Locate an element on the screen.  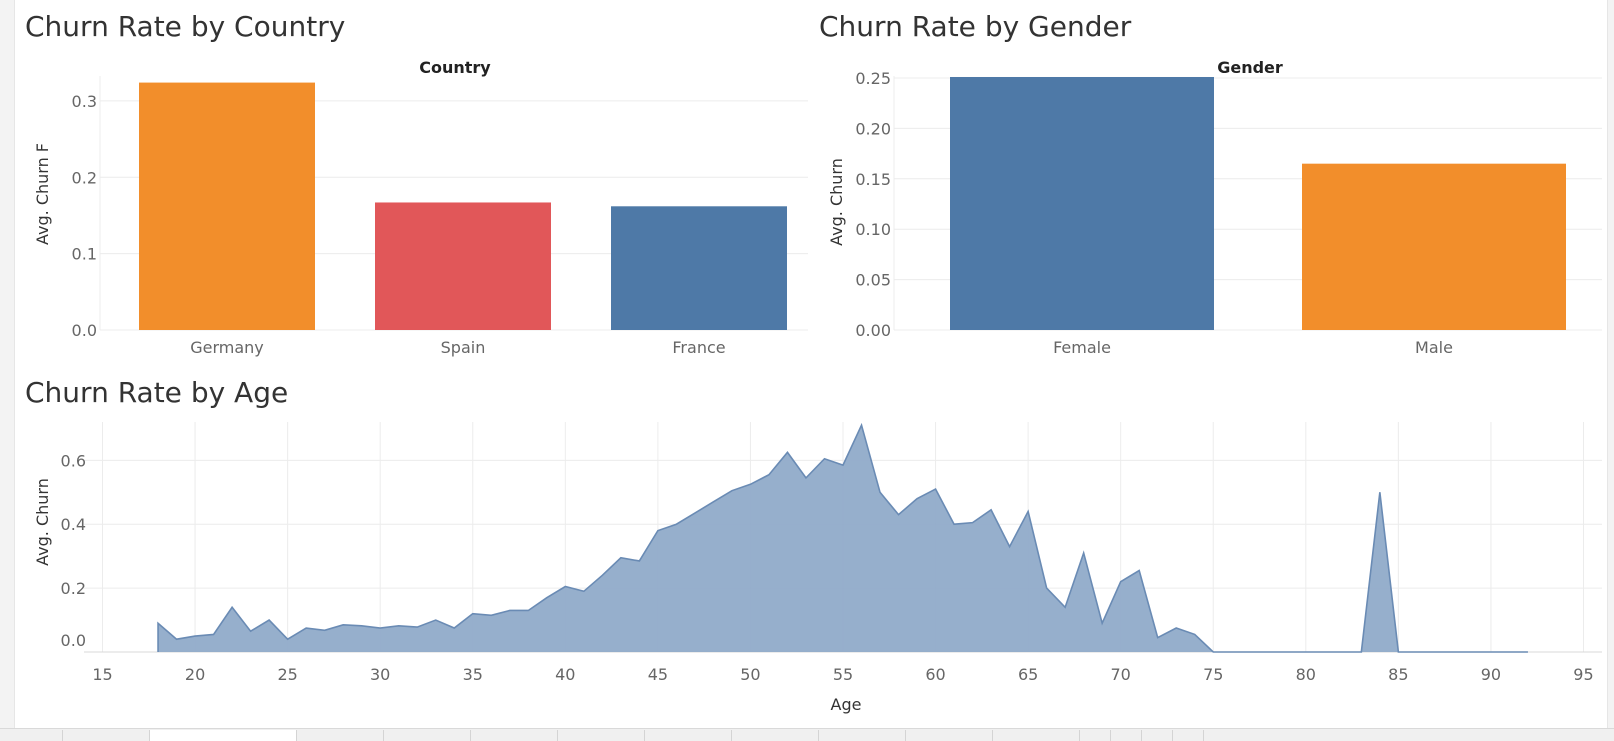
country-y-tick-label: 0.3 is located at coordinates (84, 101).